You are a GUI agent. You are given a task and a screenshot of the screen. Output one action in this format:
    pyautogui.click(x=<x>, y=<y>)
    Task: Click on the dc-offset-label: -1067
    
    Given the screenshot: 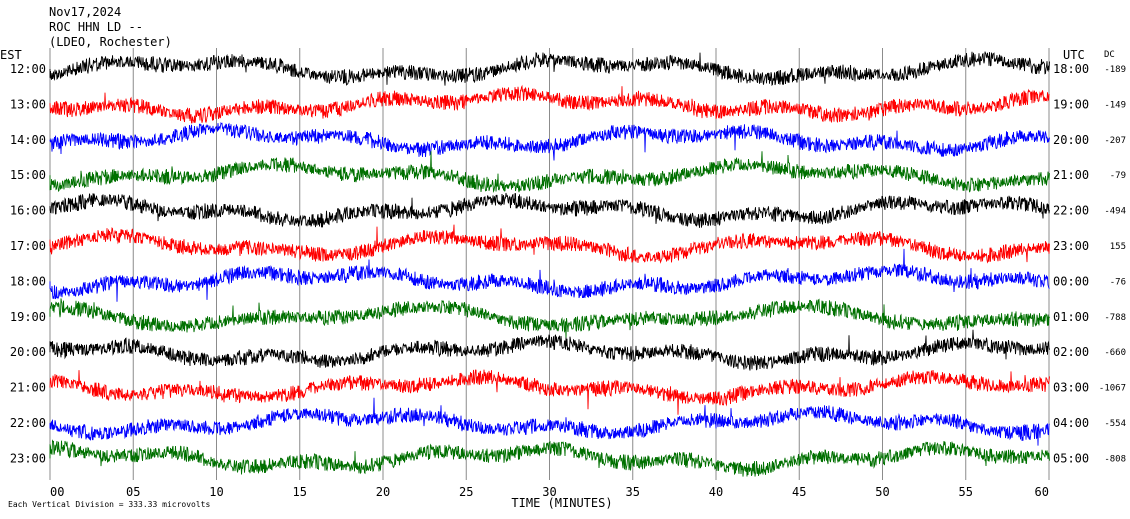 What is the action you would take?
    pyautogui.click(x=1112, y=389)
    